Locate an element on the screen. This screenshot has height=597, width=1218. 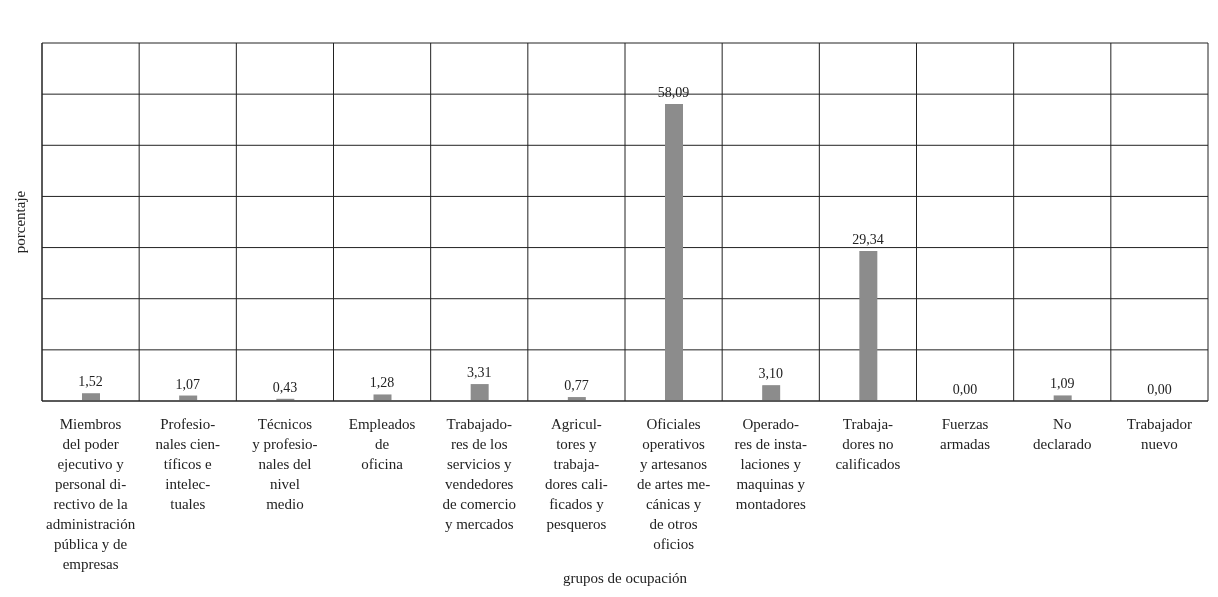
x-tick-label: Trabaja- dores no calificados is located at coordinates (868, 443).